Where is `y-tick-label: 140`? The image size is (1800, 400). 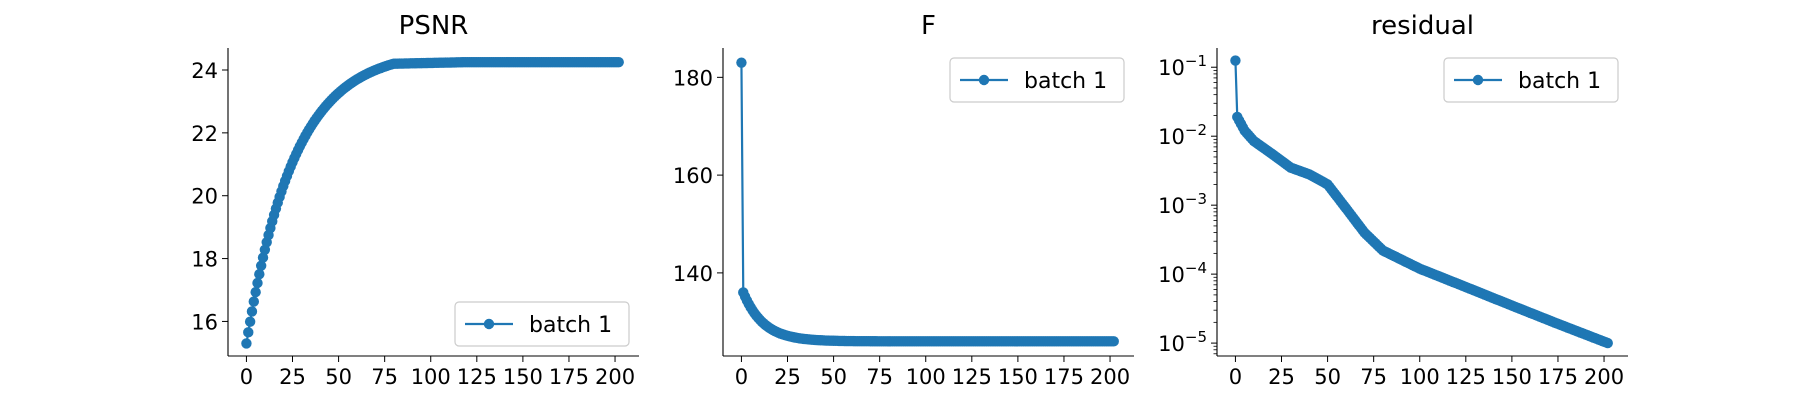 y-tick-label: 140 is located at coordinates (693, 274).